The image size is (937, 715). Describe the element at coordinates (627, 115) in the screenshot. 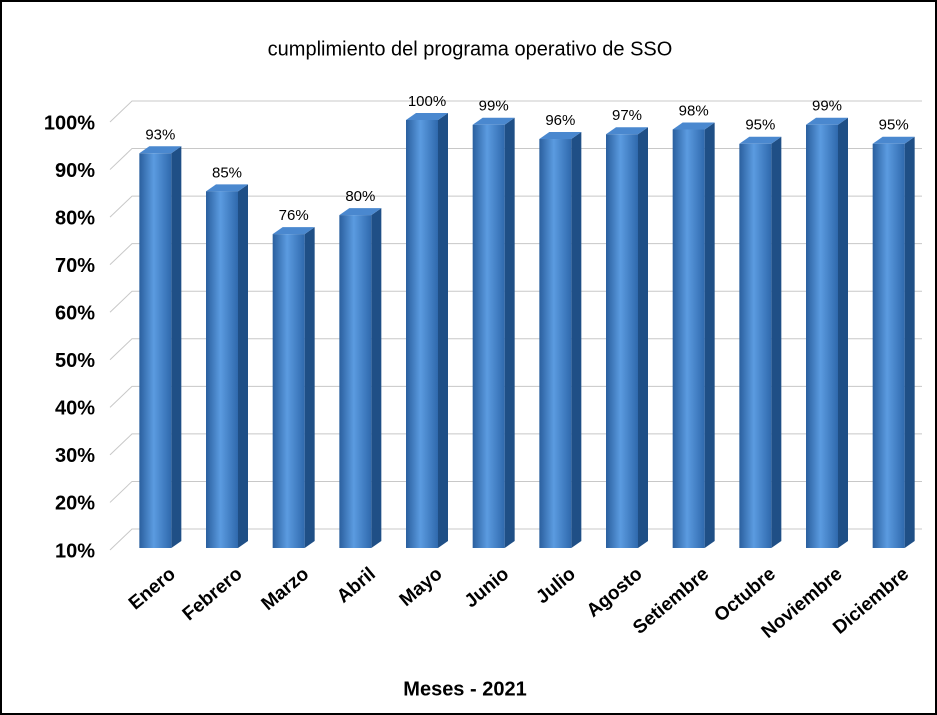

I see `data-label: 97%` at that location.